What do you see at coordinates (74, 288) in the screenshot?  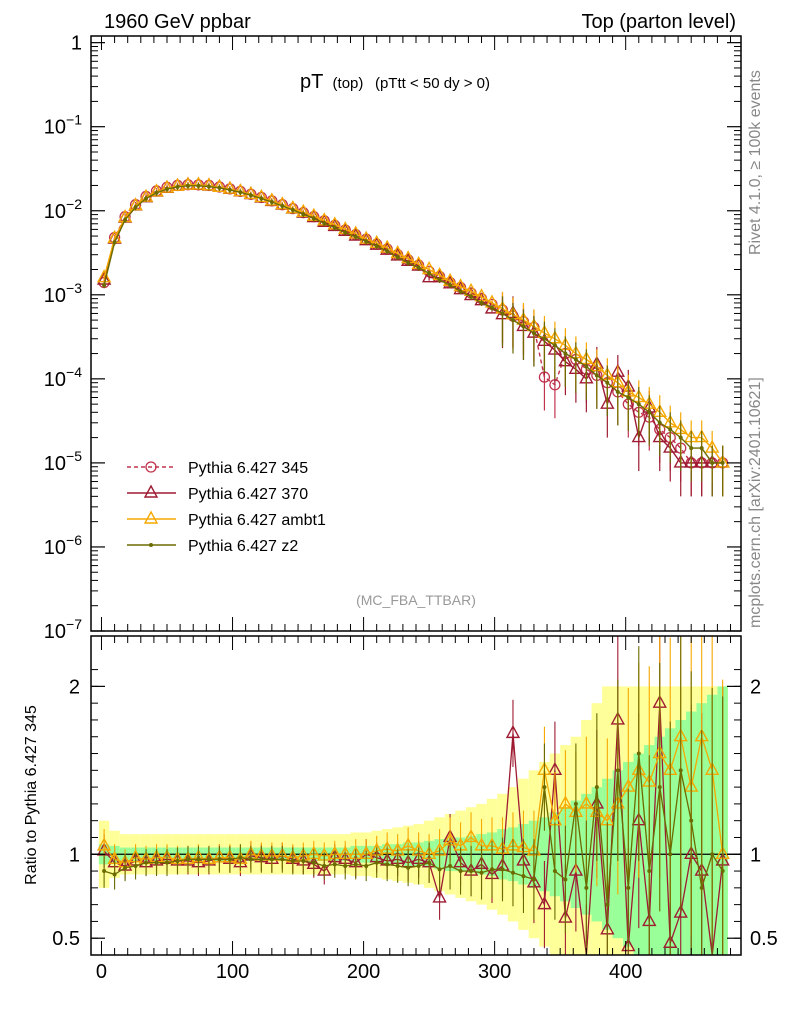 I see `main-ytick-label-exp: −3` at bounding box center [74, 288].